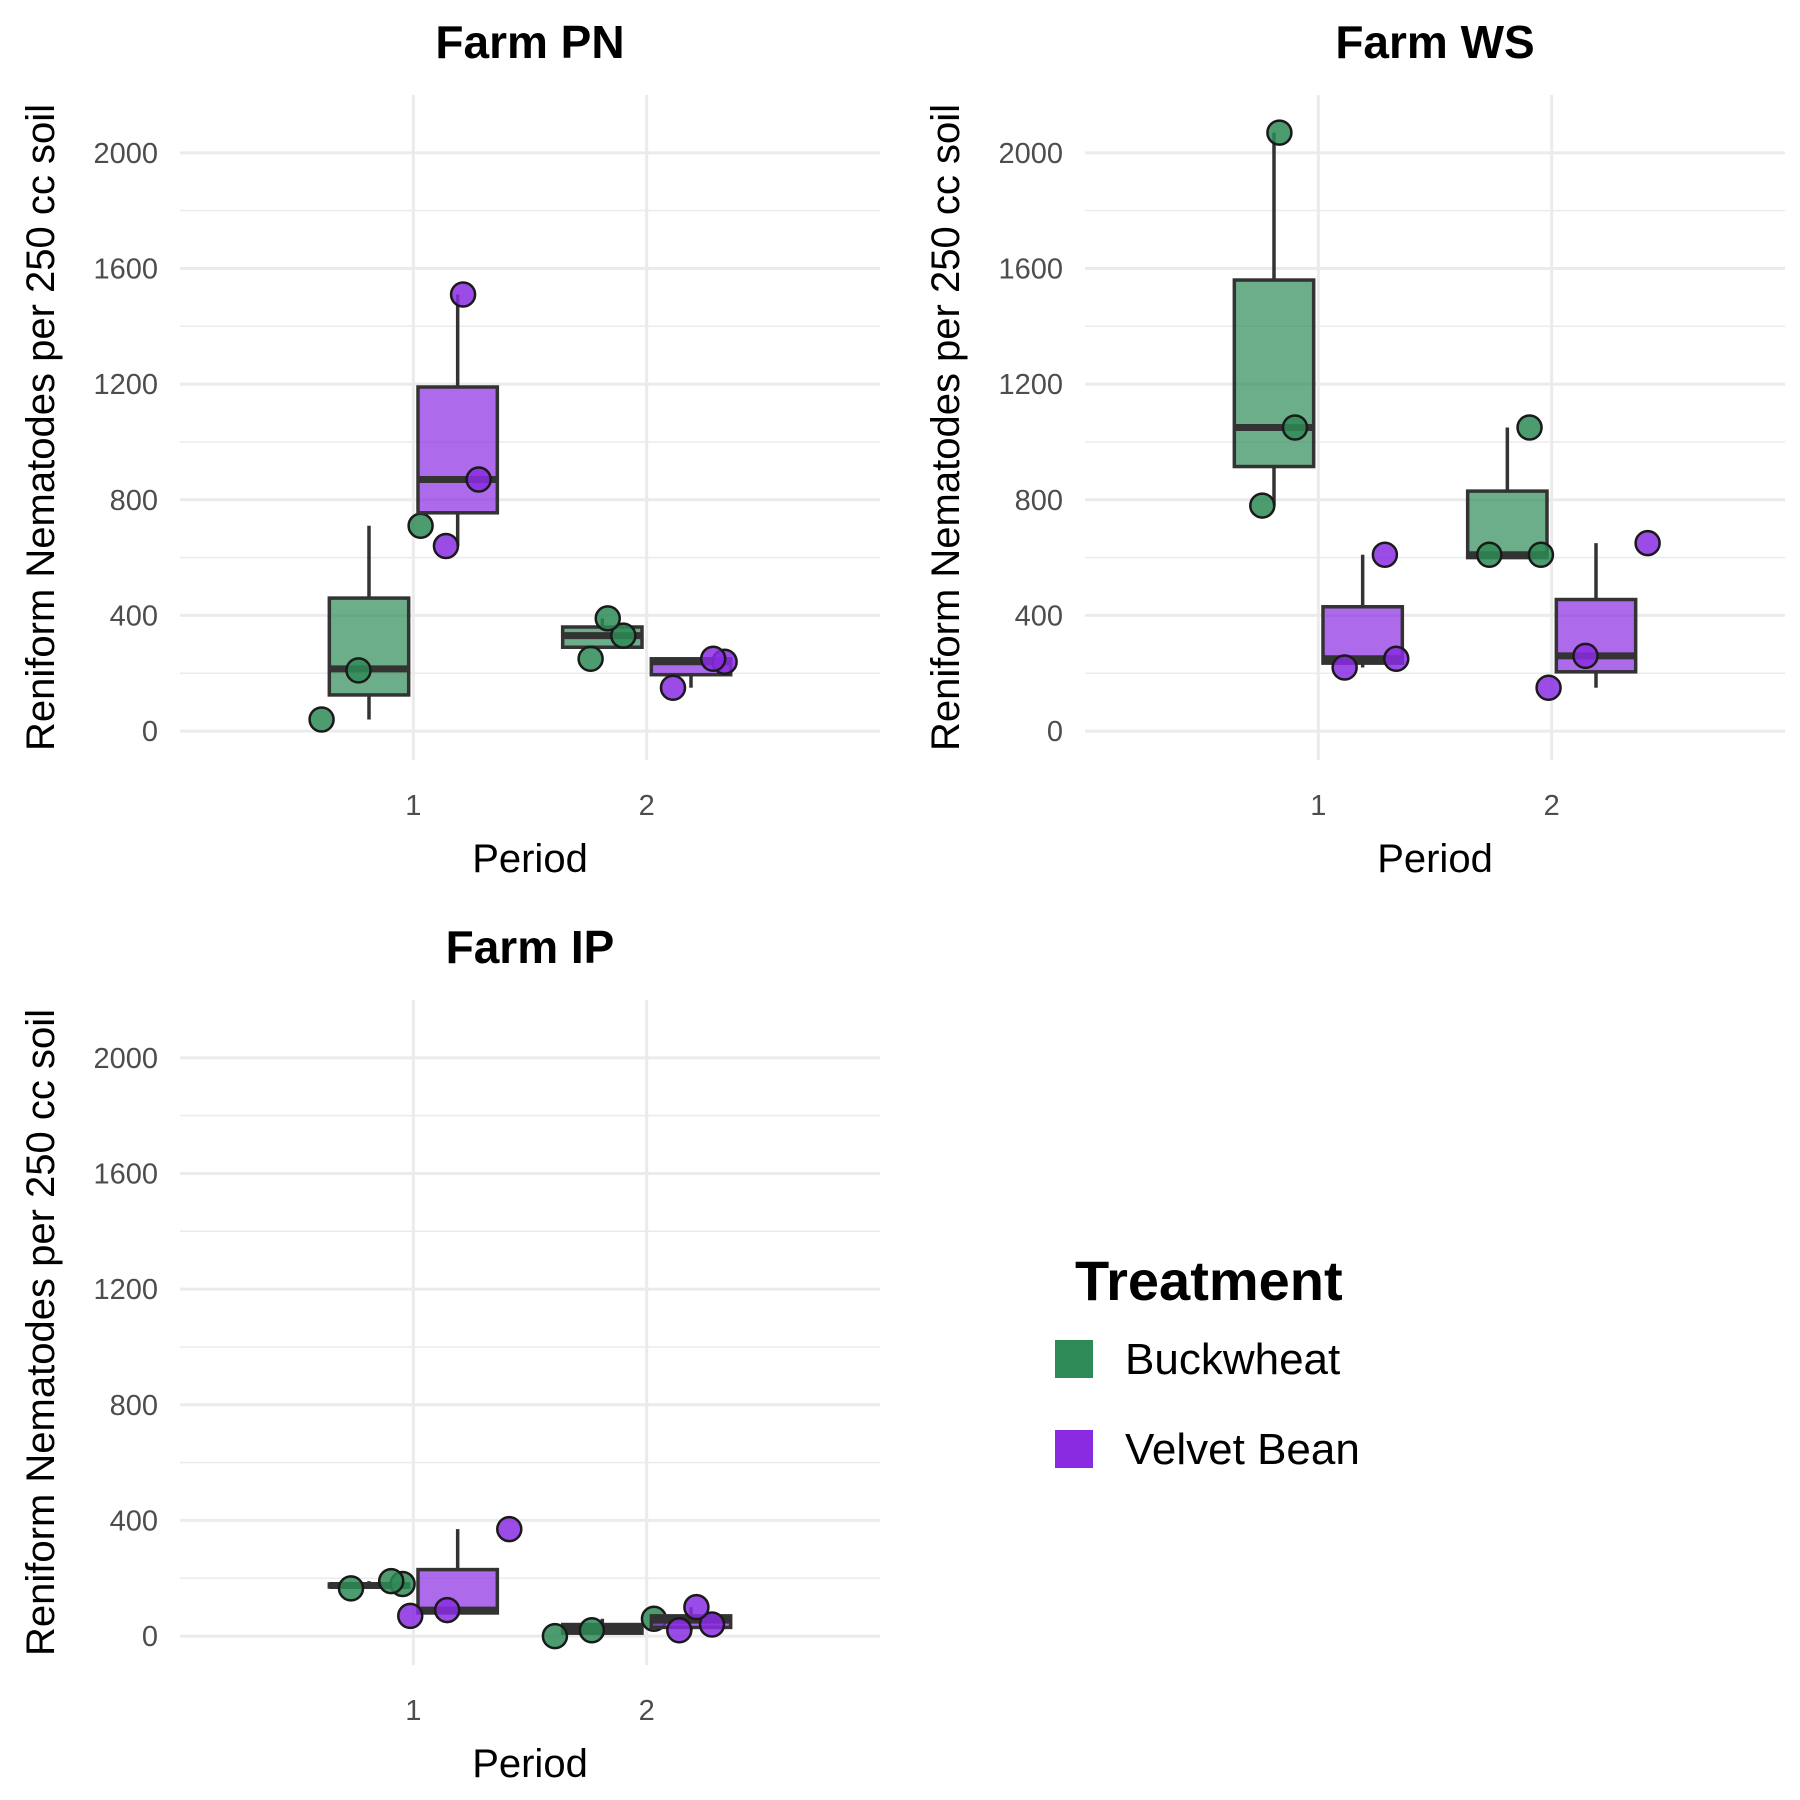 This screenshot has width=1800, height=1800. What do you see at coordinates (1074, 1359) in the screenshot?
I see `legend-swatch-buckwheat` at bounding box center [1074, 1359].